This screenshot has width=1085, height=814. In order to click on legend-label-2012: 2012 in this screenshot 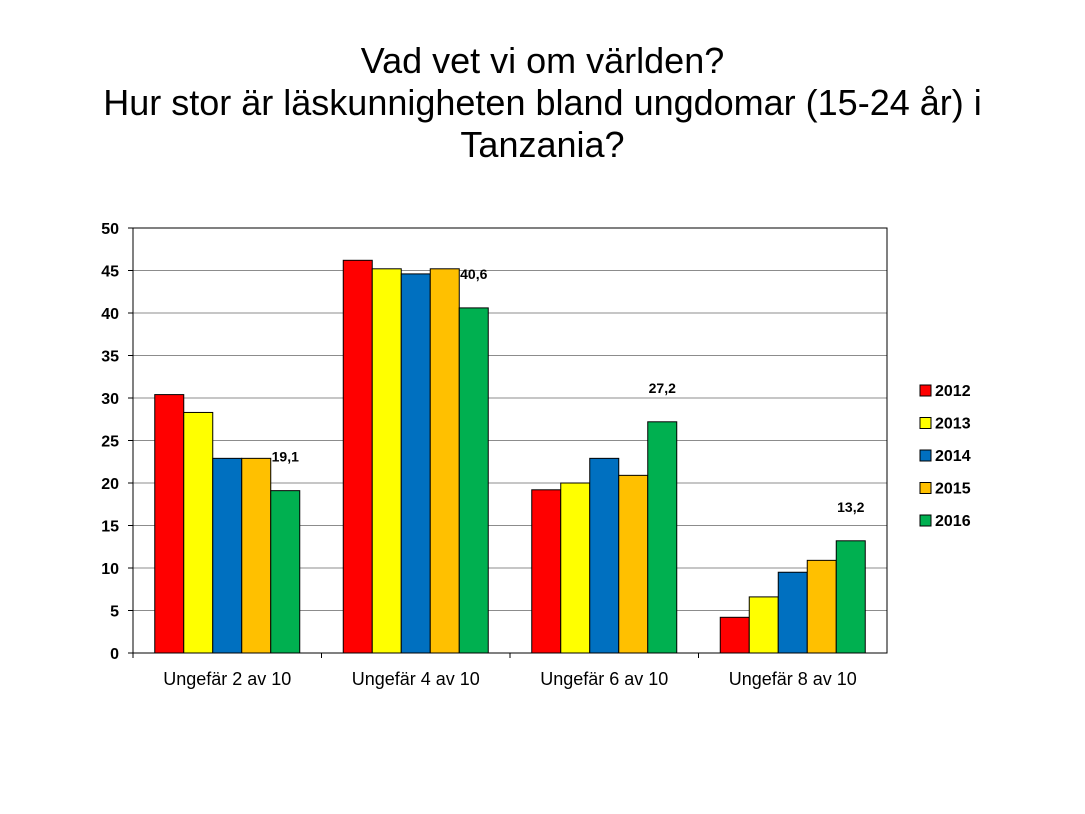, I will do `click(953, 391)`.